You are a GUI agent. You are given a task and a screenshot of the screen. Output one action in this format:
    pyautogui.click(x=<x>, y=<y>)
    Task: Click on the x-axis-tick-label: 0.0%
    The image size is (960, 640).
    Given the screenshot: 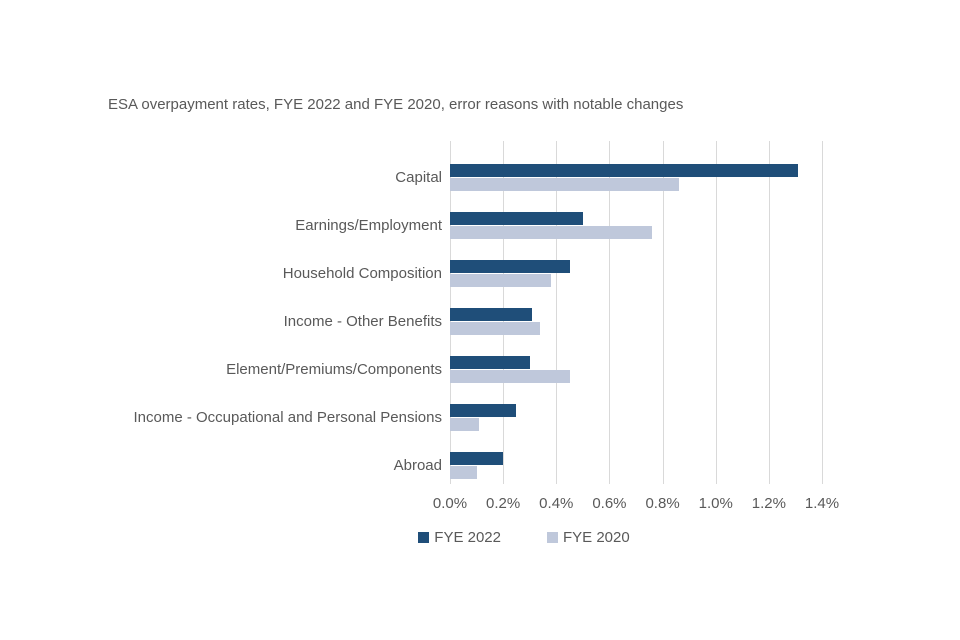 What is the action you would take?
    pyautogui.click(x=450, y=503)
    